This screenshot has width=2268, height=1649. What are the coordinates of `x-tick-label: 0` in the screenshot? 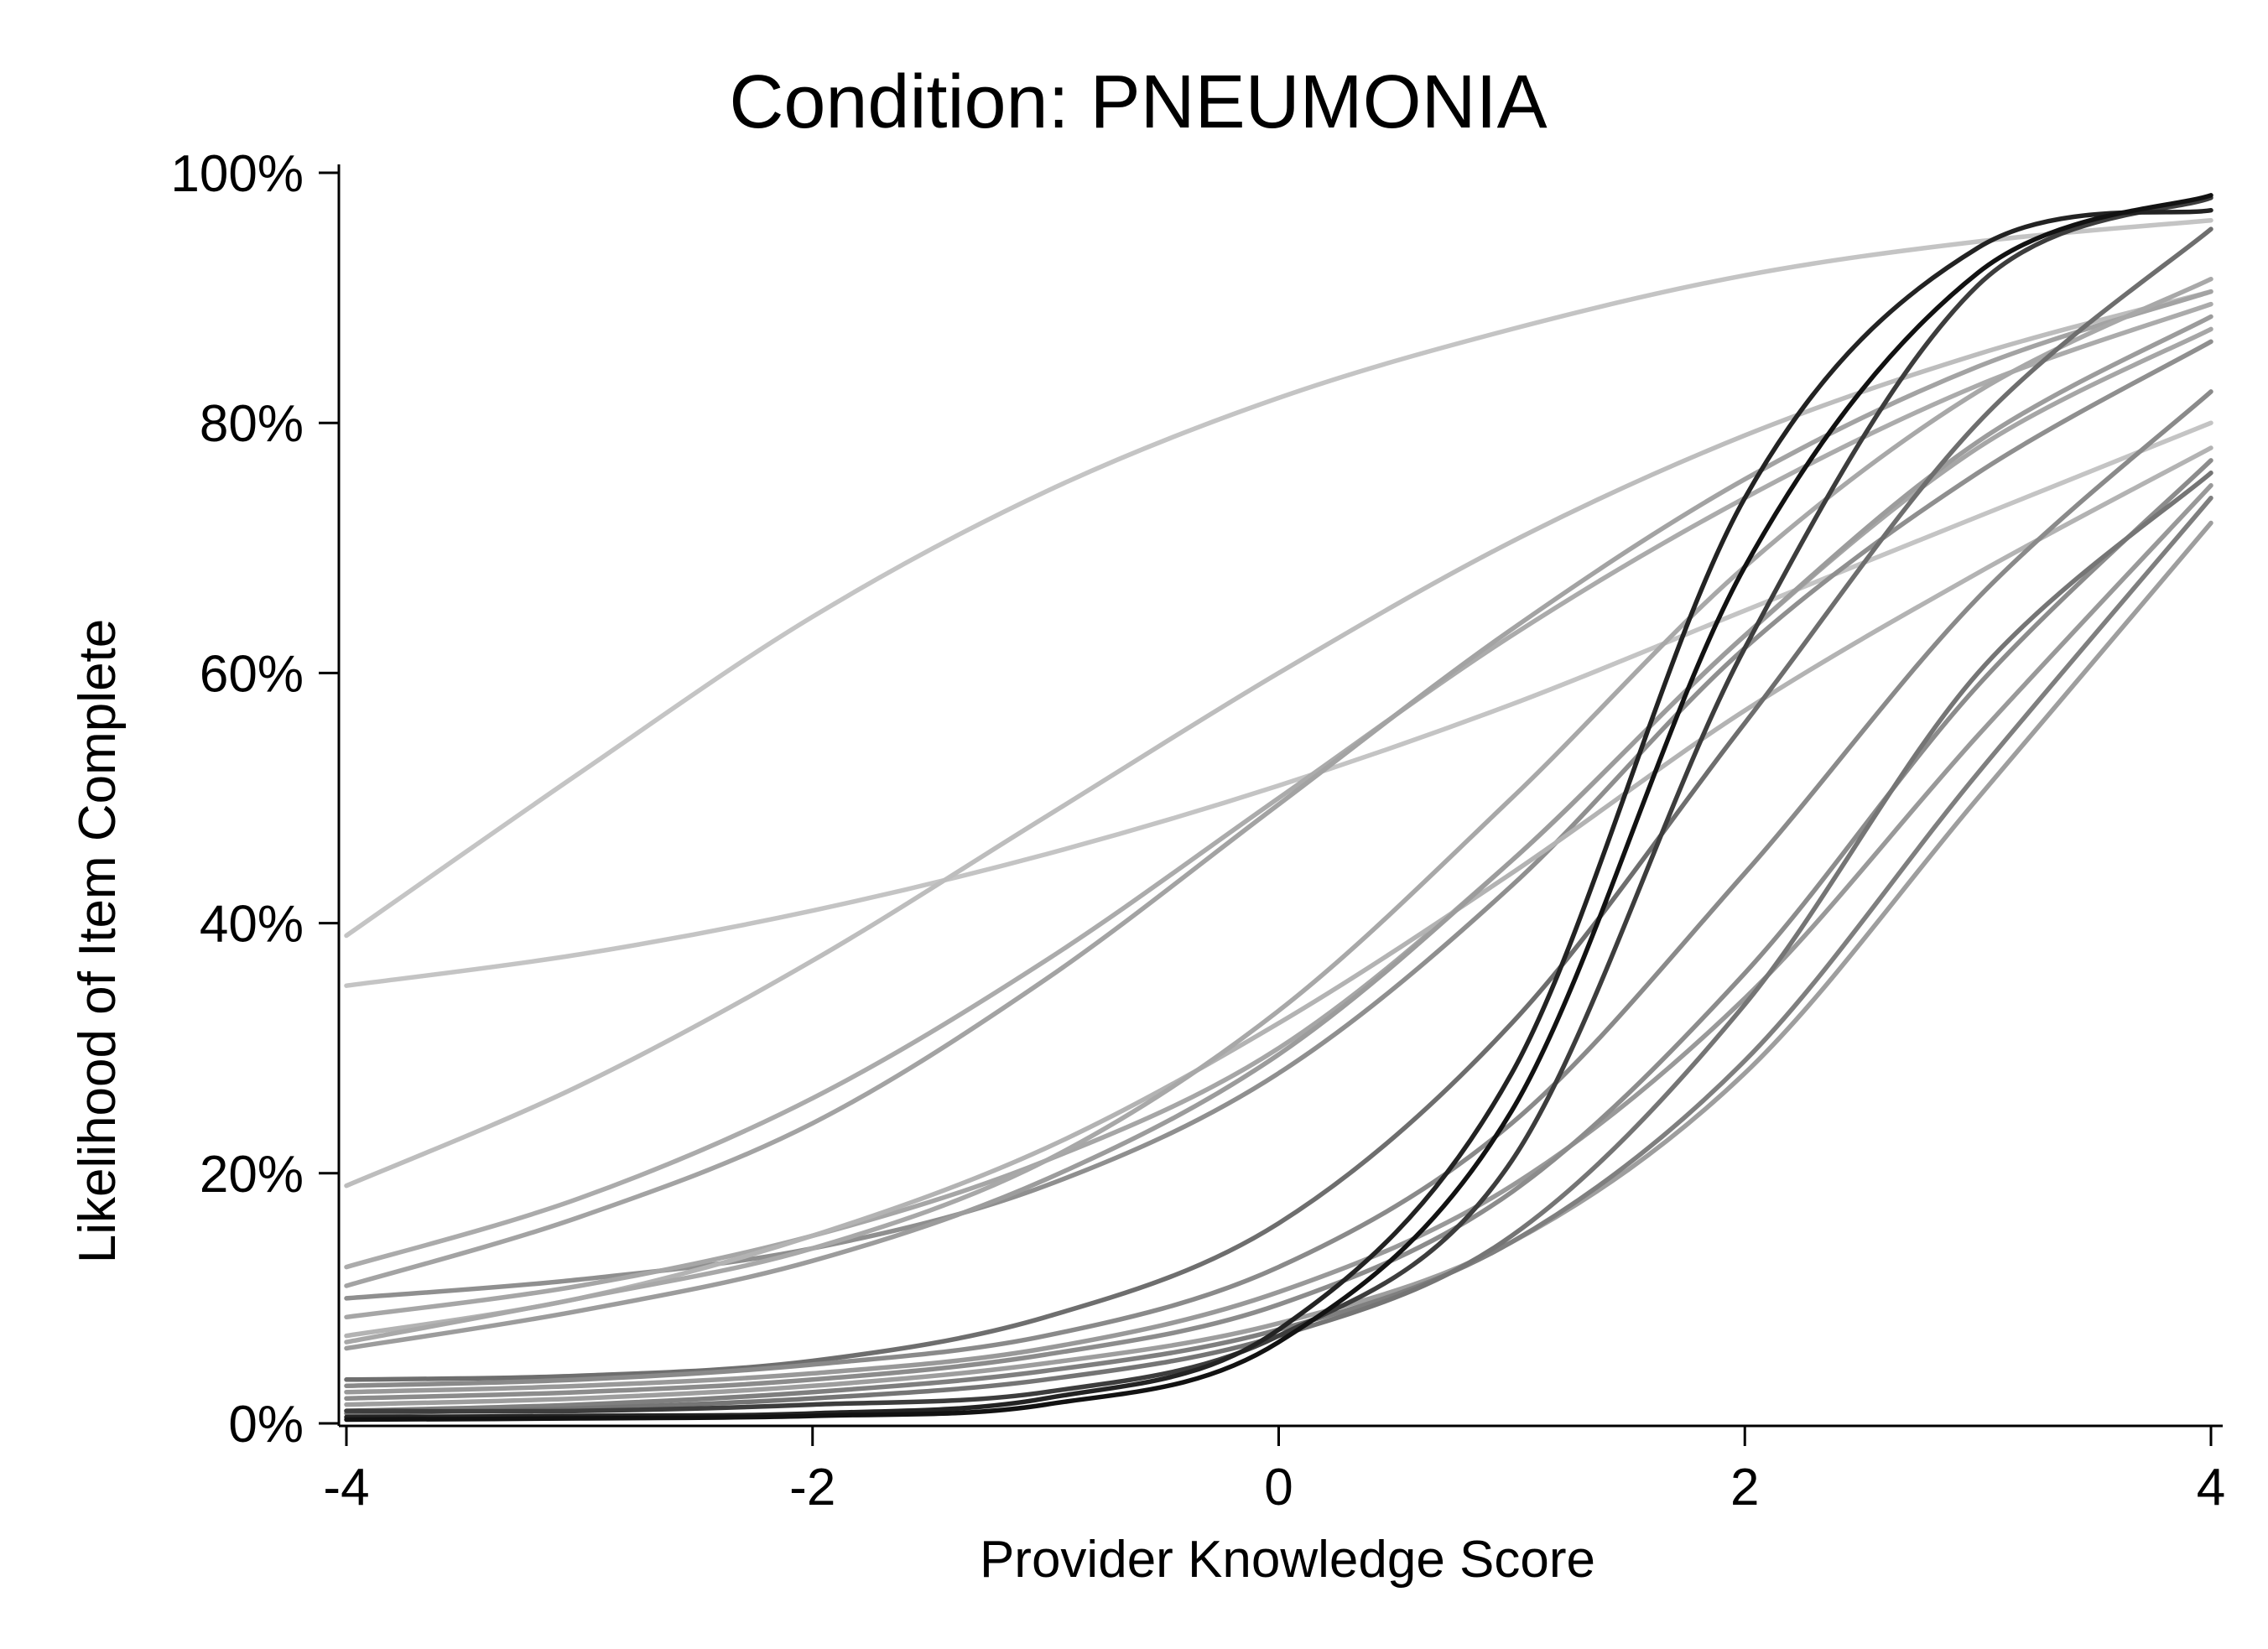 It's located at (1278, 1487).